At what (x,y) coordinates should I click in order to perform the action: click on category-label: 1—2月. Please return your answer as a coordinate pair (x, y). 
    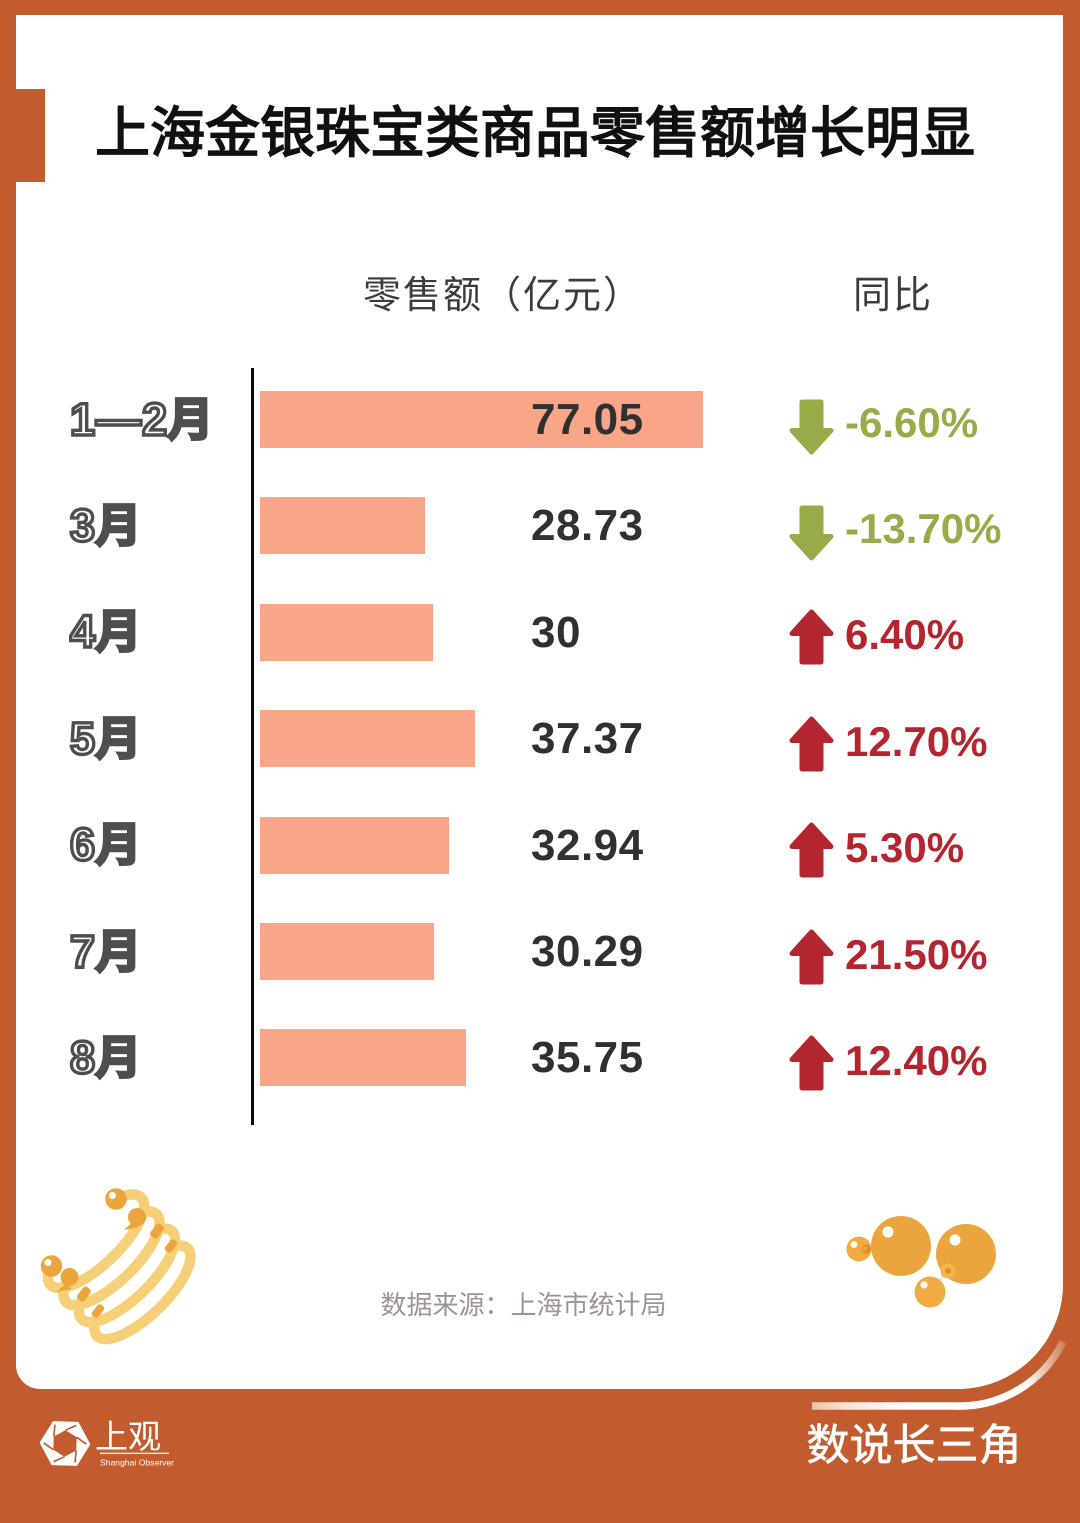
    Looking at the image, I should click on (141, 419).